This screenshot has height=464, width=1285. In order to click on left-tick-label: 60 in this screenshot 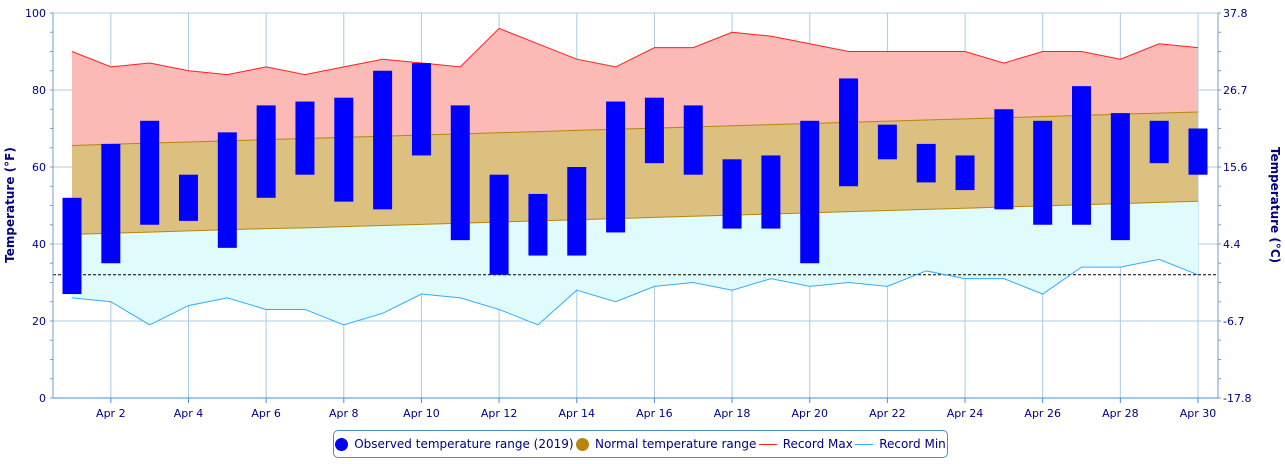, I will do `click(39, 167)`.